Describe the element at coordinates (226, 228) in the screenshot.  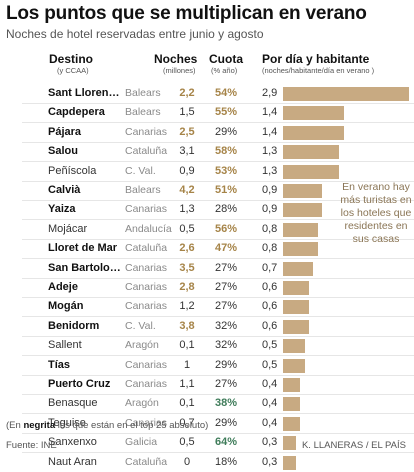
I see `cuota-value: 56%` at that location.